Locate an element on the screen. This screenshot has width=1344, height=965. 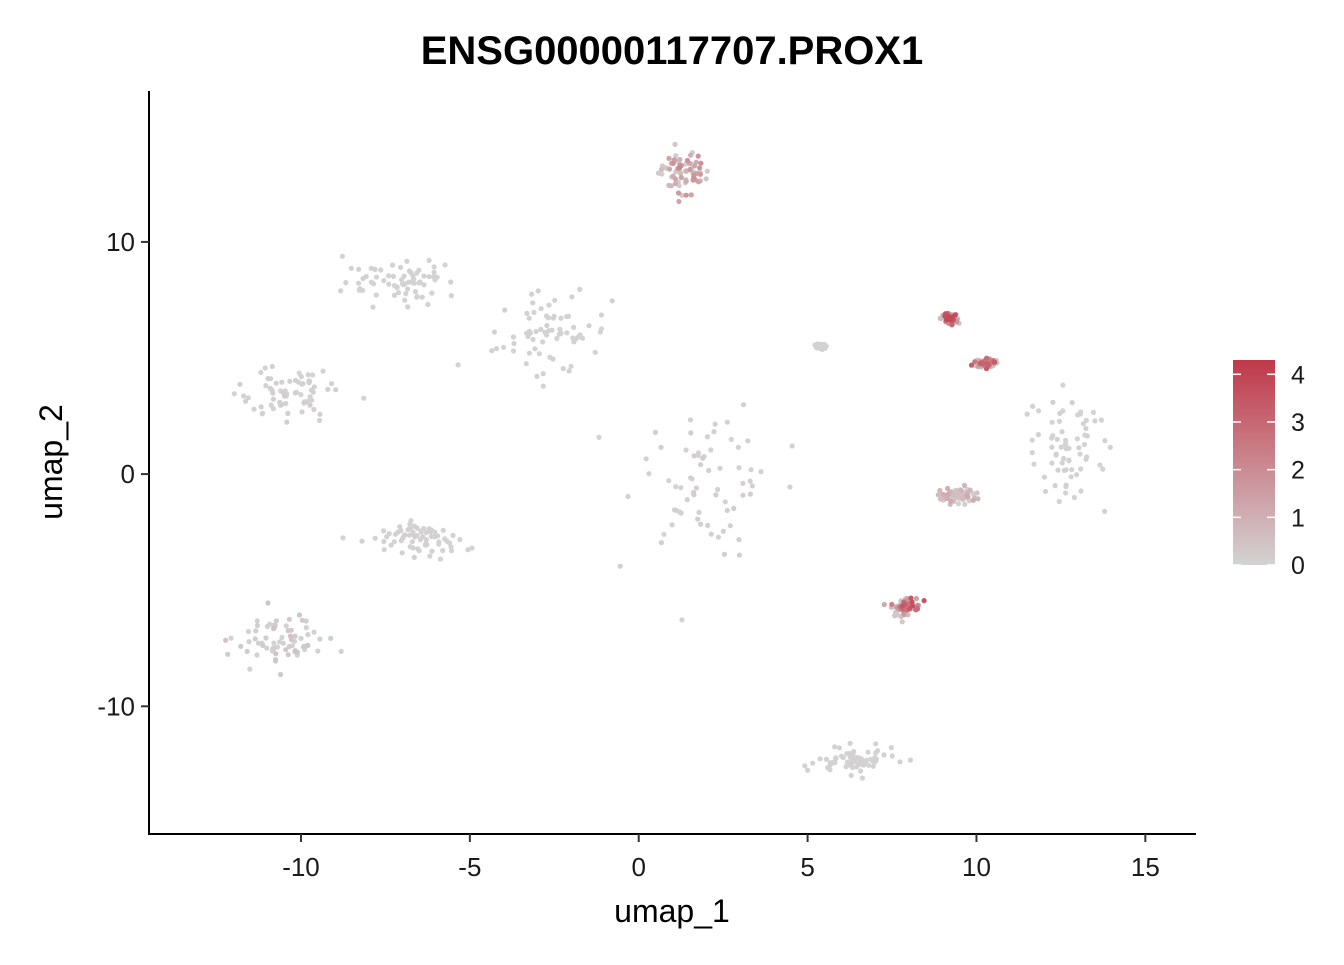
x-tick-label: 15 is located at coordinates (1145, 867).